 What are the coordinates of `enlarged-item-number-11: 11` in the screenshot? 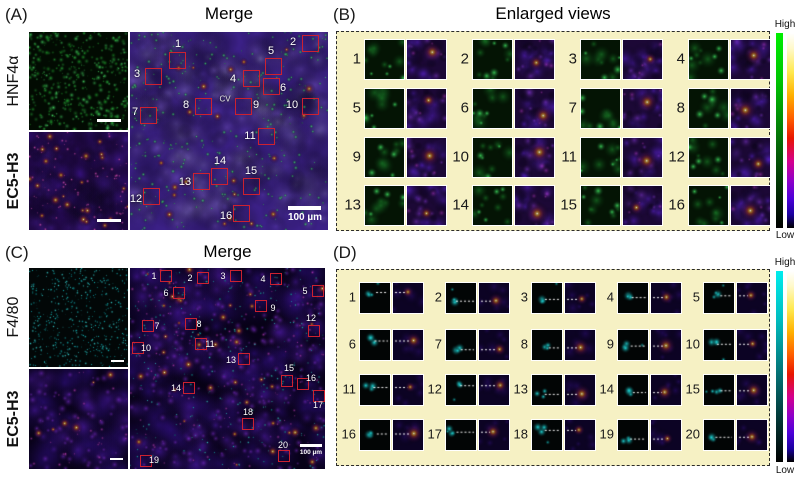 It's located at (569, 156).